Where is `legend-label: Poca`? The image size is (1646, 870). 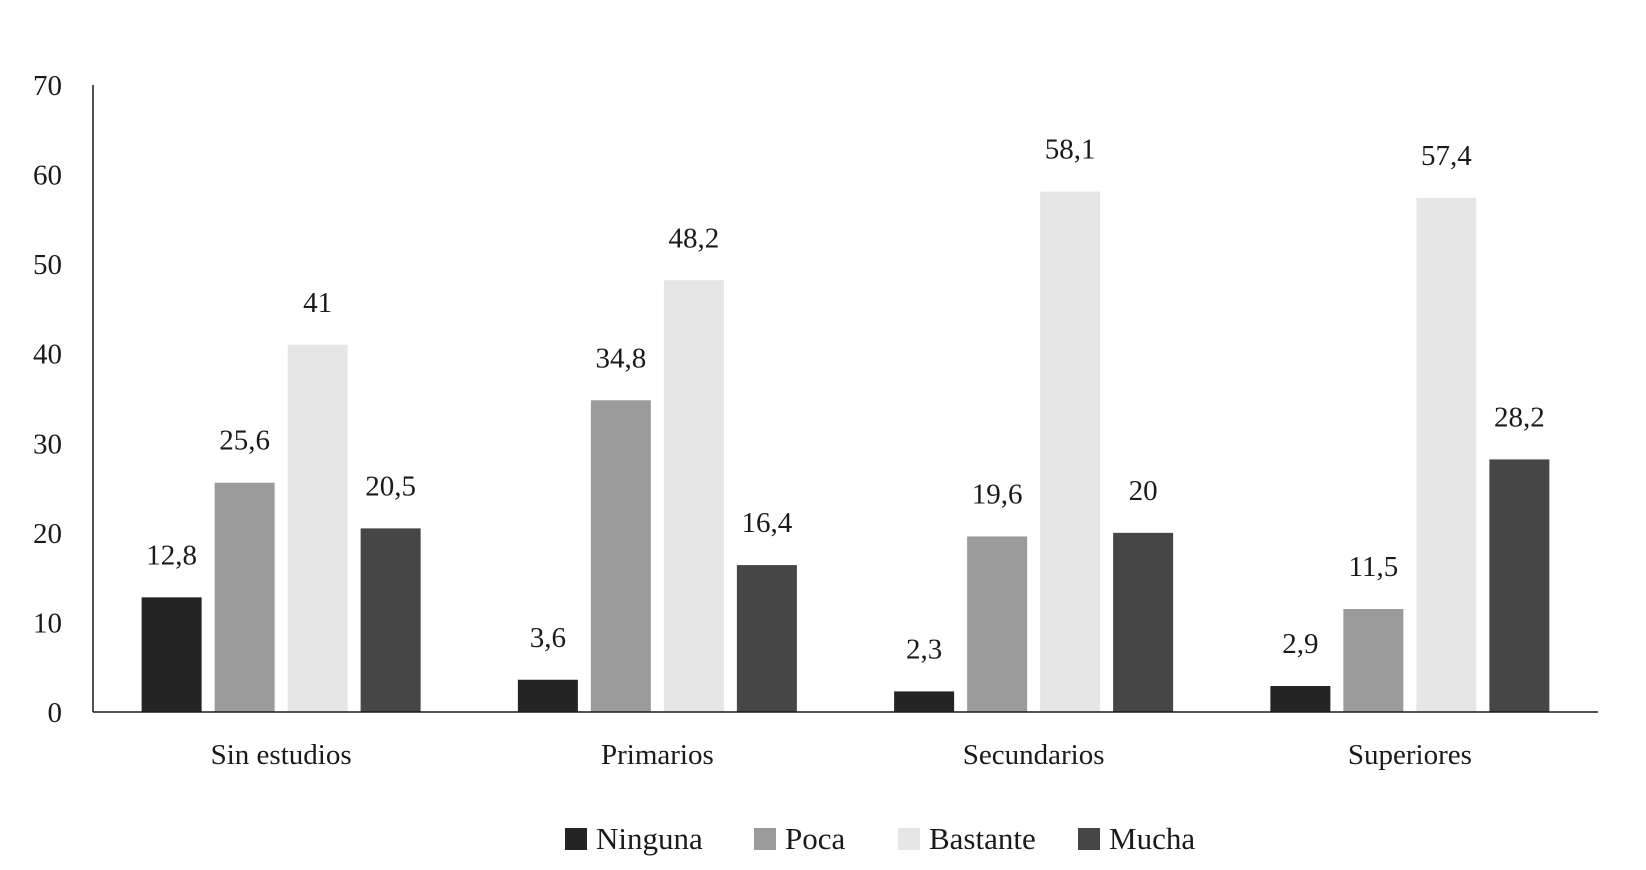 legend-label: Poca is located at coordinates (815, 838).